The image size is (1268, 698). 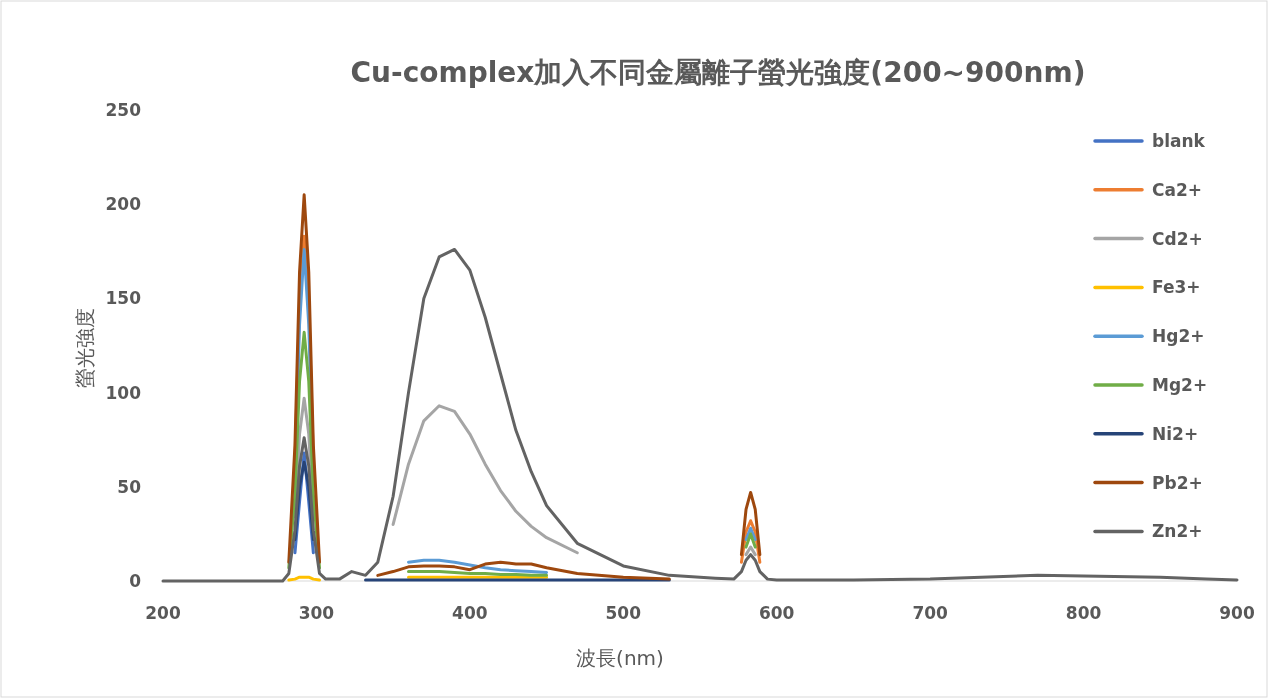 What do you see at coordinates (718, 72) in the screenshot?
I see `chart-title: Cu-complex加入不同金屬離子螢光強度(200~900nm)` at bounding box center [718, 72].